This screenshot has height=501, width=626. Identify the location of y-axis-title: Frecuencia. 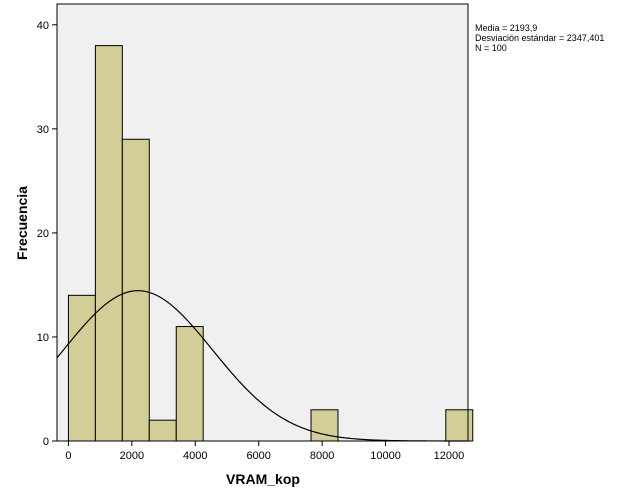
(22, 223).